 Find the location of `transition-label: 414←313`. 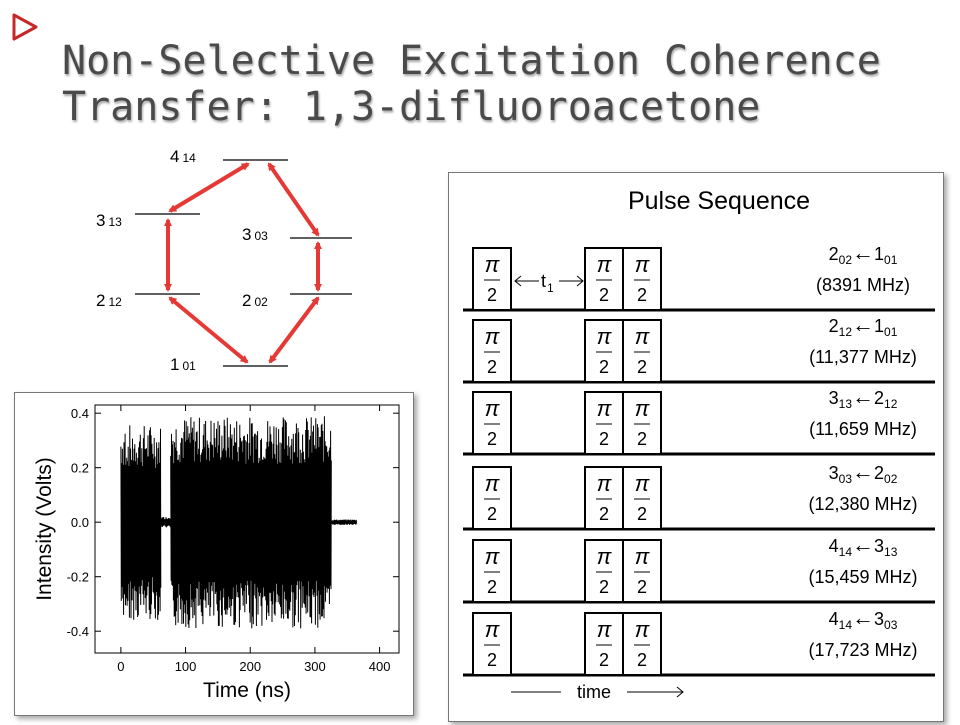

transition-label: 414←313 is located at coordinates (863, 545).